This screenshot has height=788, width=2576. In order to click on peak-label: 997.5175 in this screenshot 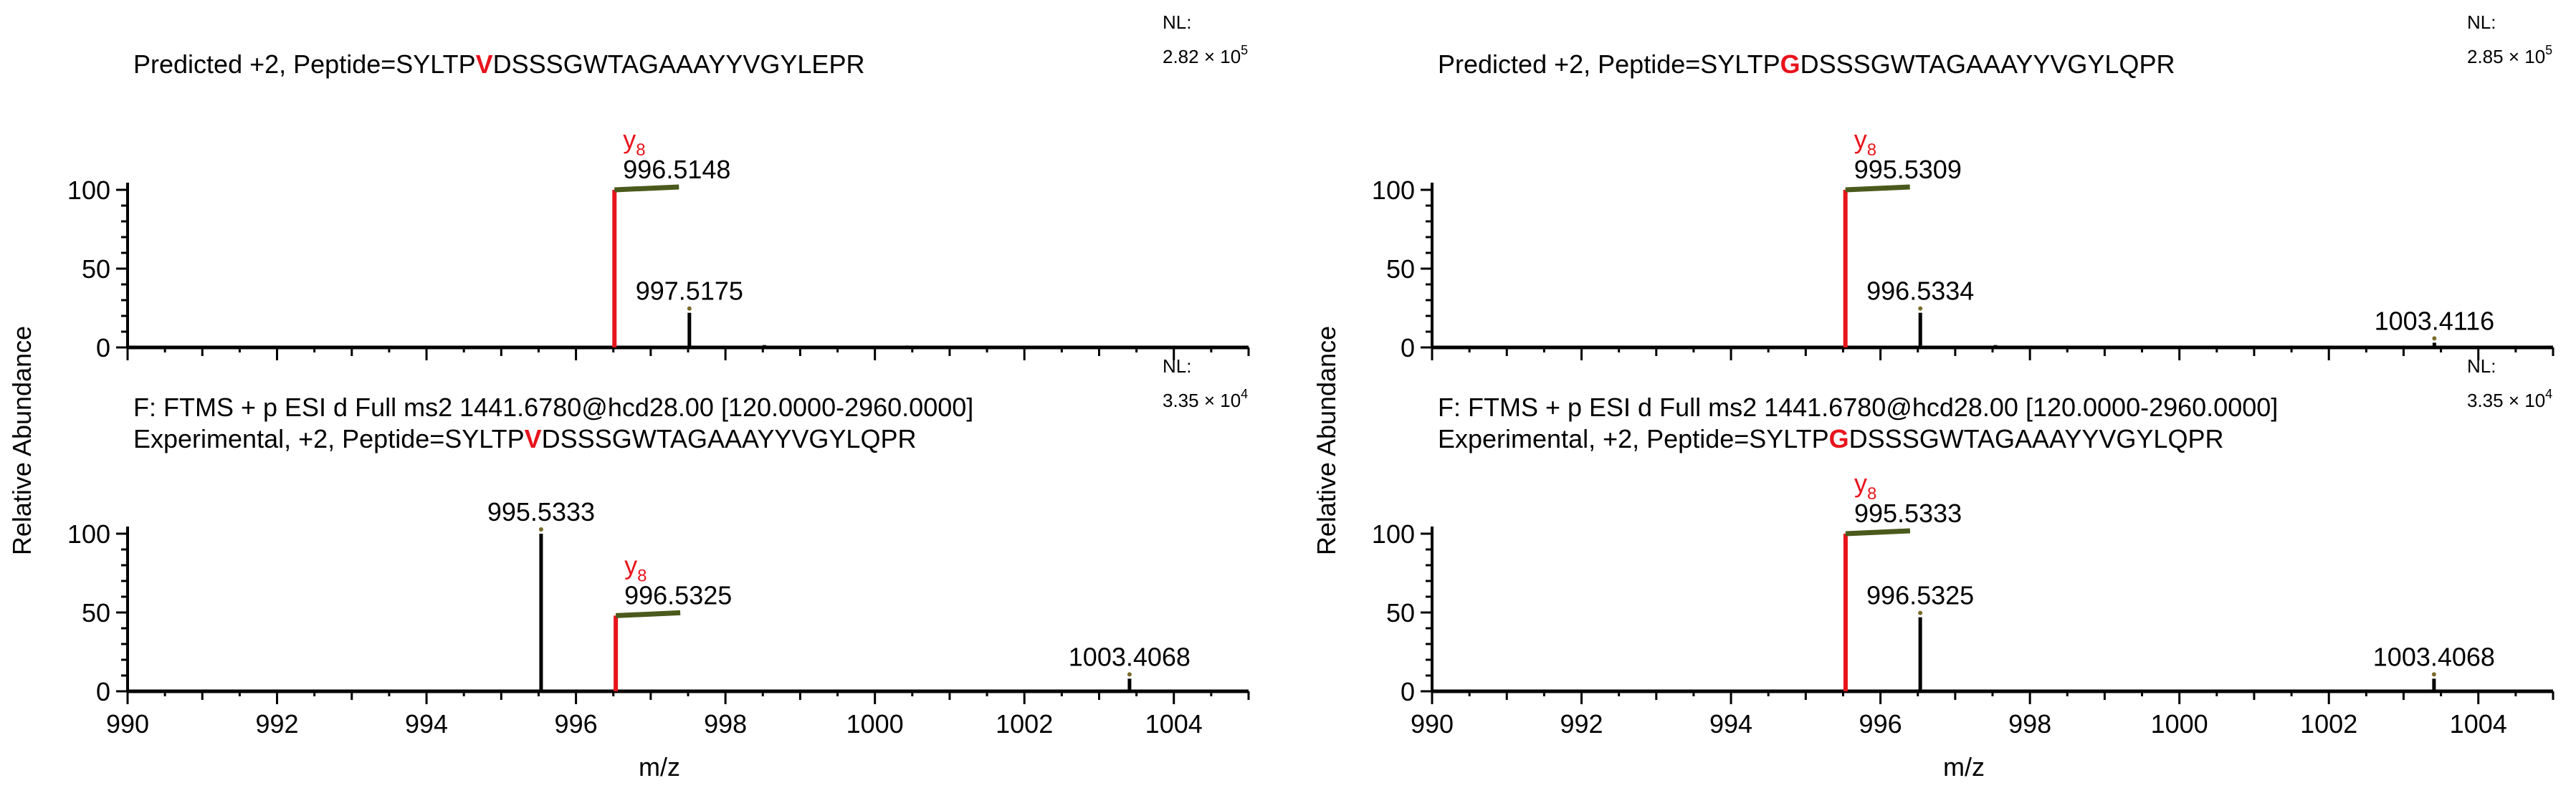, I will do `click(689, 291)`.